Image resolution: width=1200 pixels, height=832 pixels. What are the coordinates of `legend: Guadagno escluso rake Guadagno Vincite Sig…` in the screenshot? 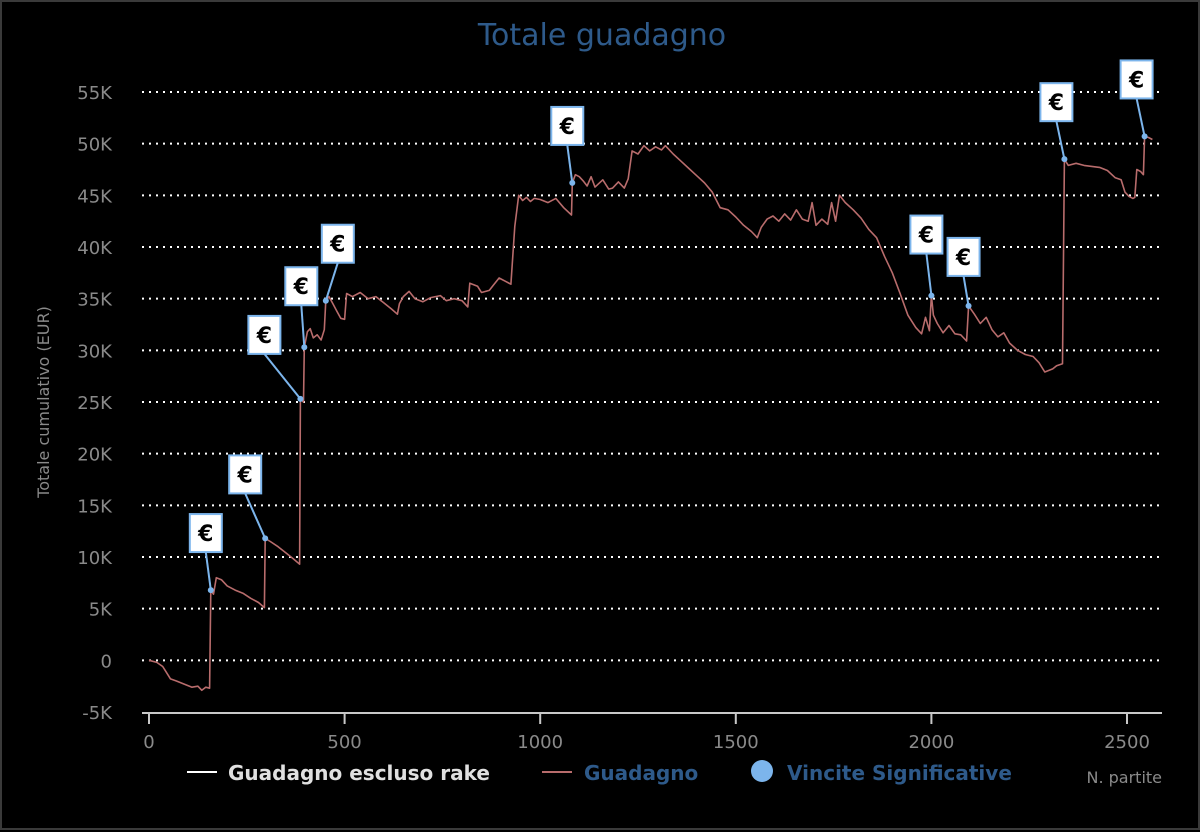 It's located at (599, 772).